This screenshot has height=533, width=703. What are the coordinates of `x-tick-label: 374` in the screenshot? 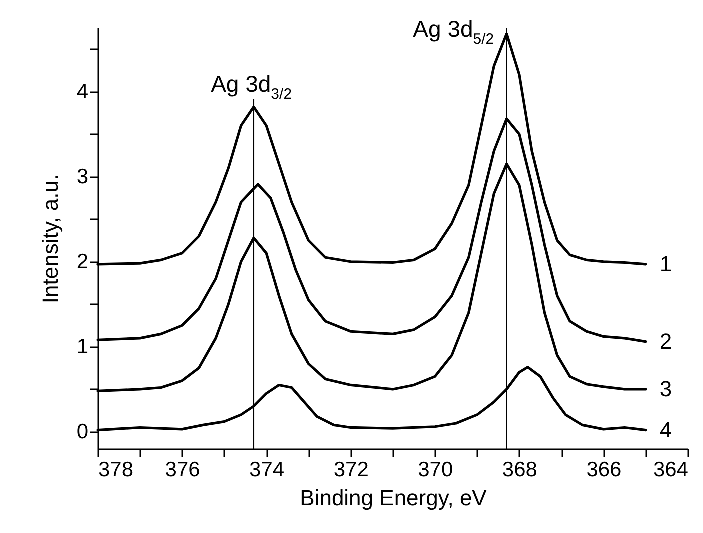 It's located at (267, 470).